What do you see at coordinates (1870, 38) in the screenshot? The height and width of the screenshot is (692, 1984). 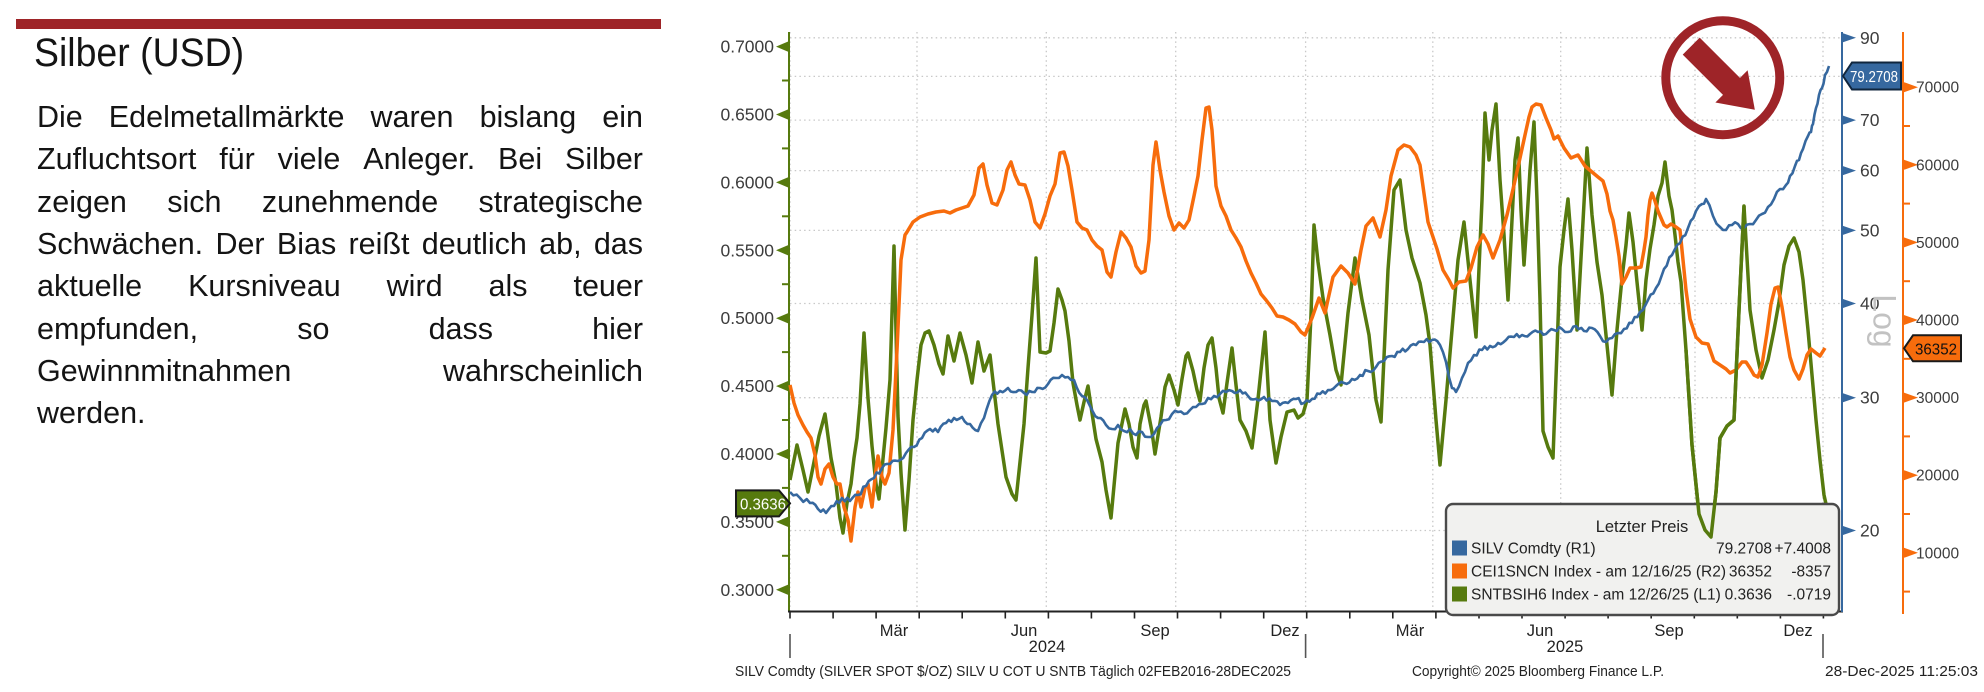 I see `svg-text: 90` at bounding box center [1870, 38].